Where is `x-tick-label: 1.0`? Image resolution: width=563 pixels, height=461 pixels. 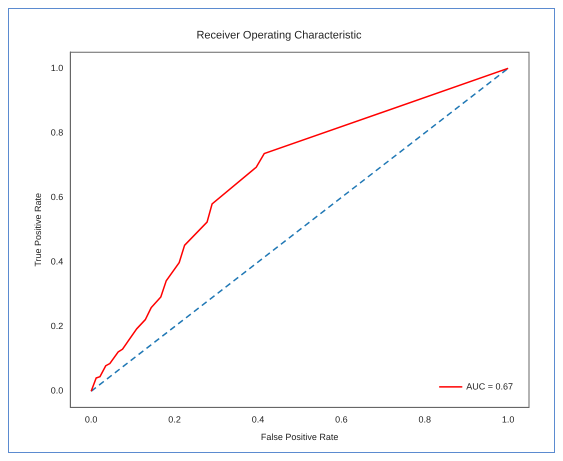 x-tick-label: 1.0 is located at coordinates (508, 419).